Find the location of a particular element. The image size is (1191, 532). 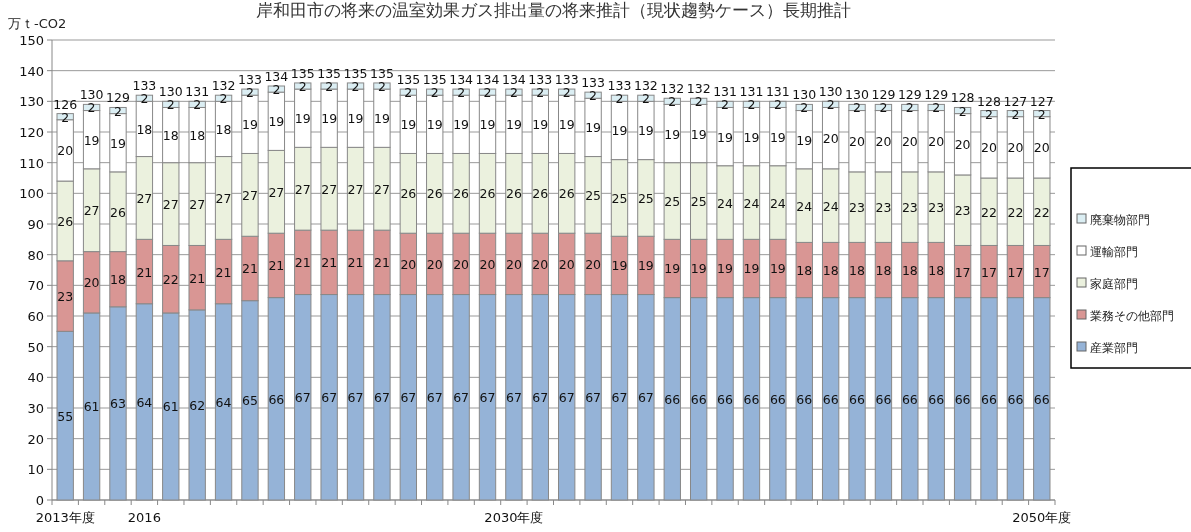

y-tick-label: 70 is located at coordinates (35, 286).